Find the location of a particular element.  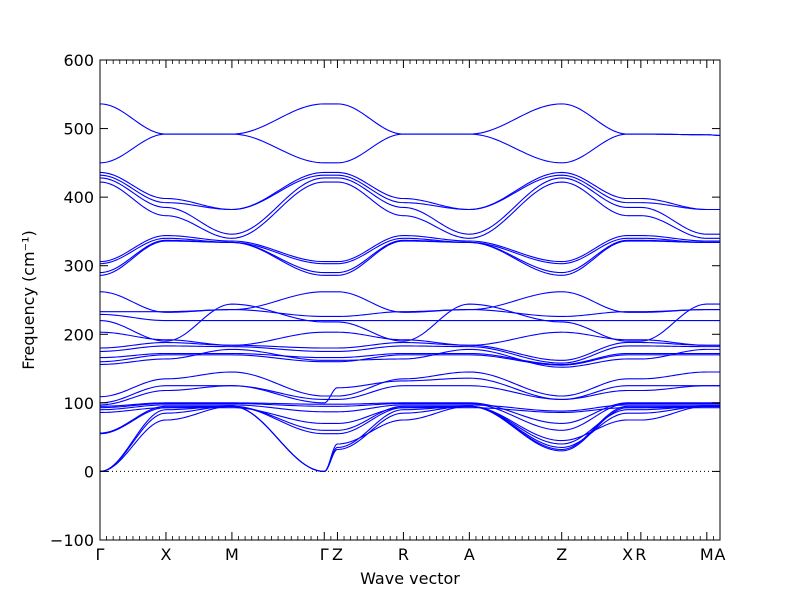

y-tick-label: 200 is located at coordinates (78, 334).